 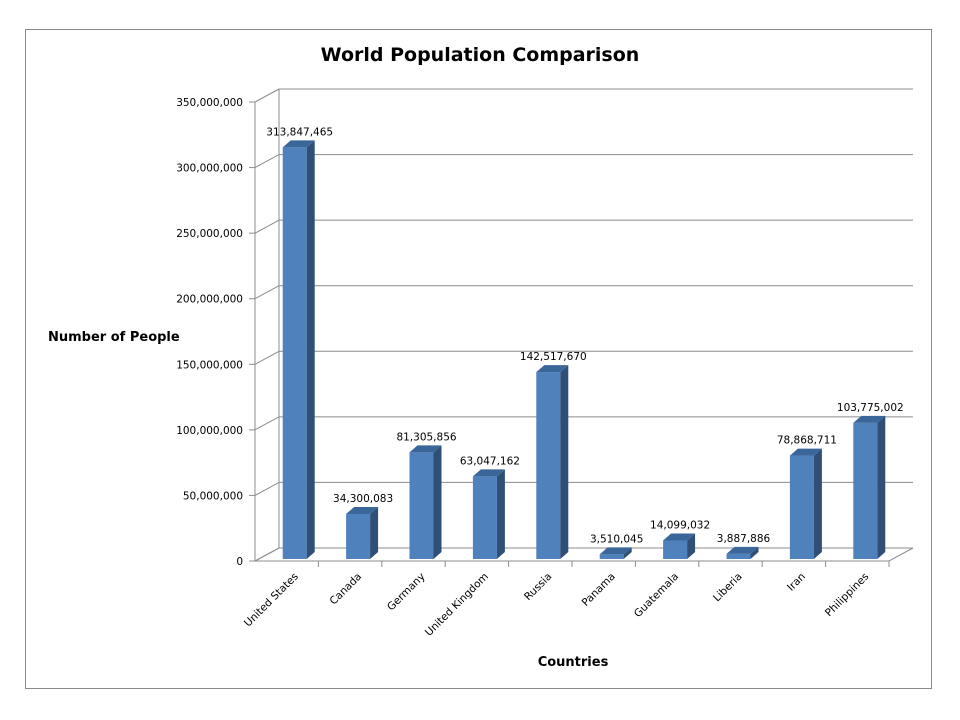 What do you see at coordinates (271, 600) in the screenshot?
I see `x-tick-label: United States` at bounding box center [271, 600].